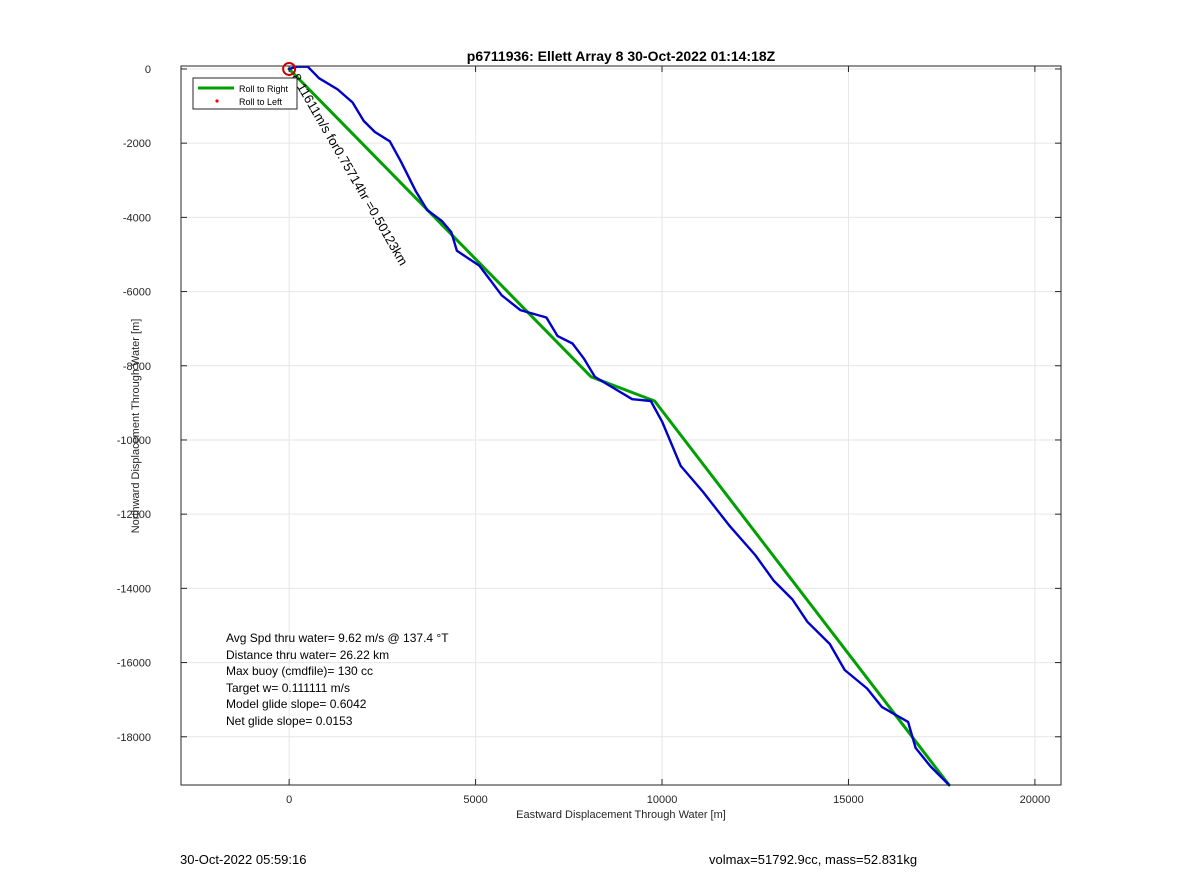 Image resolution: width=1200 pixels, height=885 pixels. I want to click on footer-info: volmax=51792.9cc, mass=52.831kg, so click(813, 859).